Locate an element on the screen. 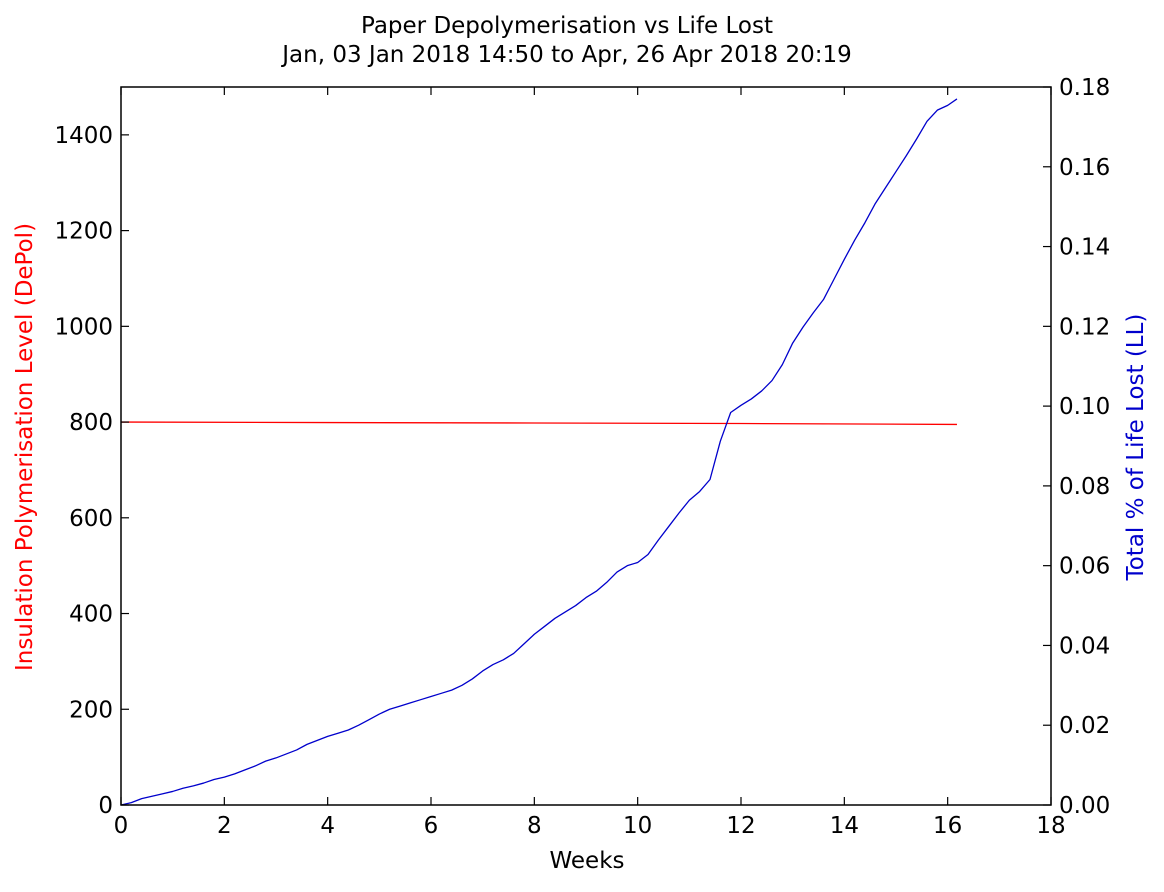  y-left-tick-label: 400 is located at coordinates (91, 615).